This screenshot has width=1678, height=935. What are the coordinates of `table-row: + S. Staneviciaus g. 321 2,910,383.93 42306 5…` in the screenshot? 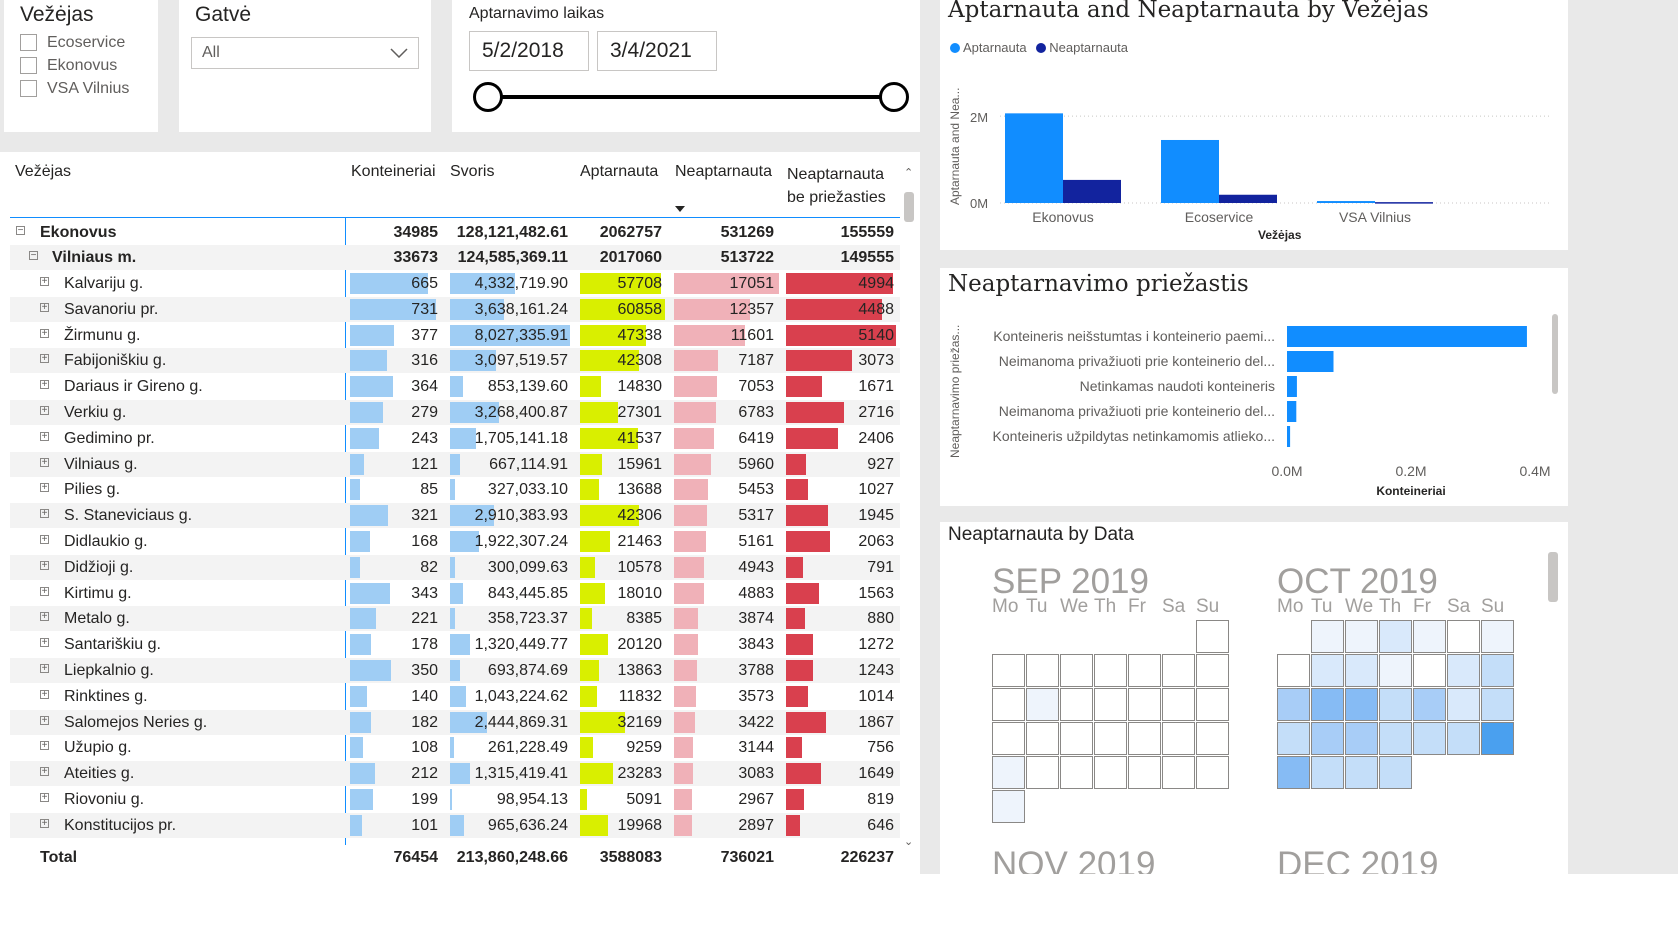 It's located at (455, 516).